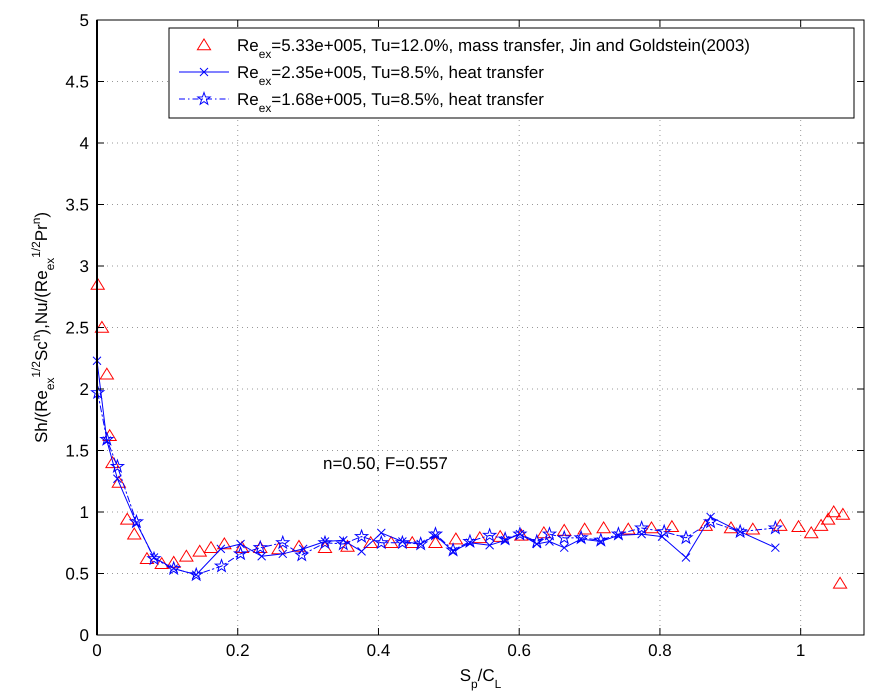 This screenshot has width=877, height=700. Describe the element at coordinates (84, 512) in the screenshot. I see `y-tick-label: 1` at that location.